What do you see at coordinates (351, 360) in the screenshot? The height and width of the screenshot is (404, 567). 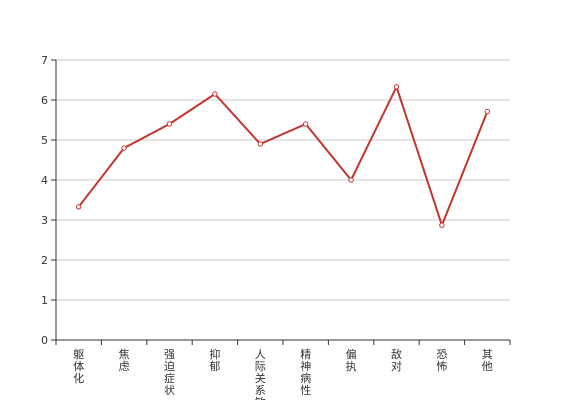 I see `x-tick-label: 偏执` at bounding box center [351, 360].